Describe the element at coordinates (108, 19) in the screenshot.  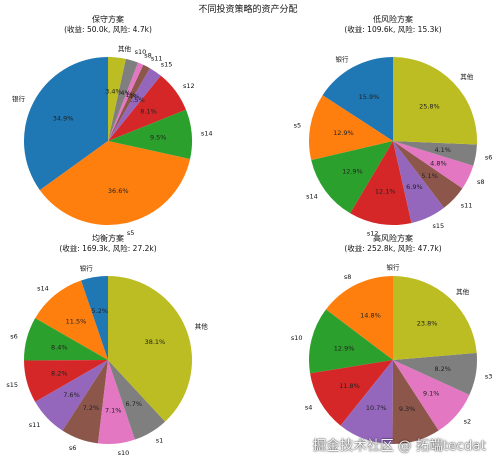
I see `chart-title: 保守方案` at that location.